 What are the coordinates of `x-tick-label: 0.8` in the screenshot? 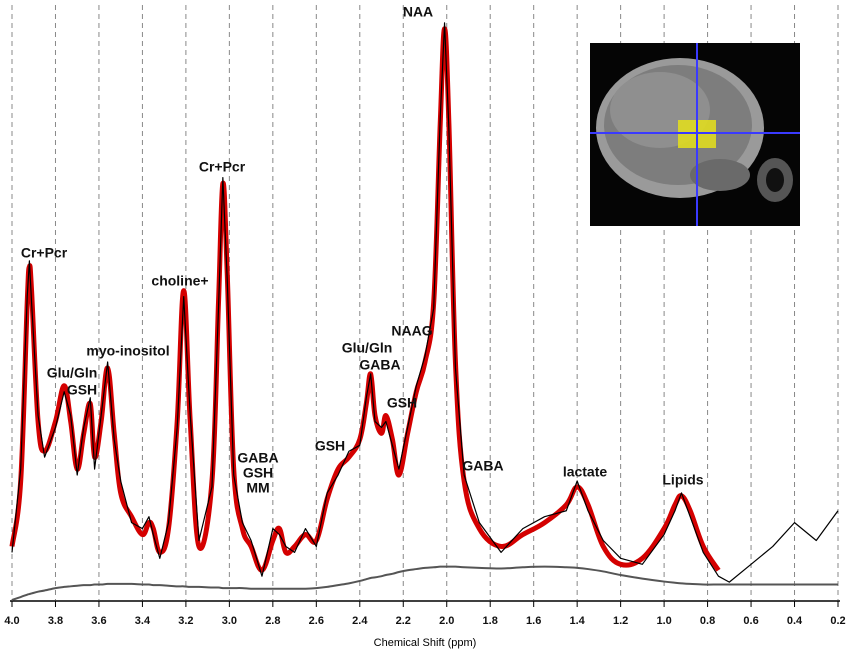 It's located at (707, 621).